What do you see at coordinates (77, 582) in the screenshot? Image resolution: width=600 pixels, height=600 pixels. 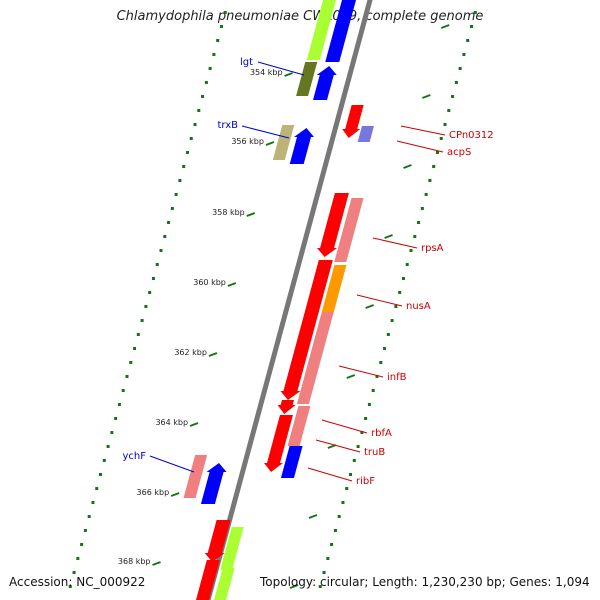 I see `accession-text: Accession: NC_000922` at bounding box center [77, 582].